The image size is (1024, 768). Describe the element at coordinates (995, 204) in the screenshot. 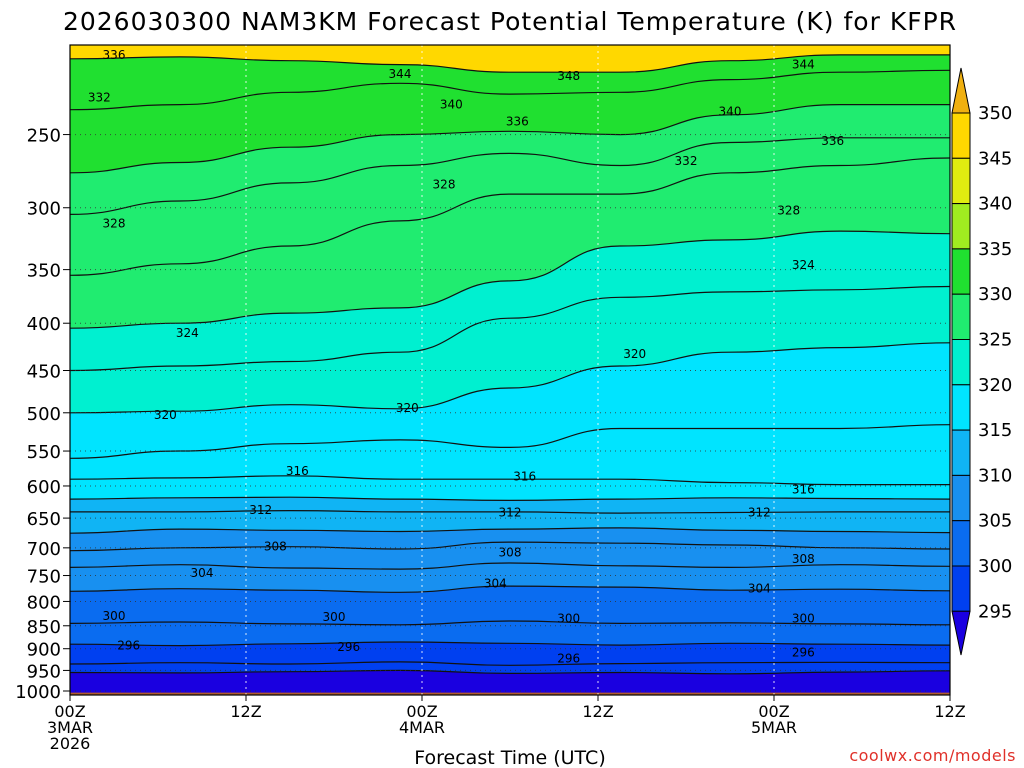

I see `colorbar-tick-label: 340` at that location.